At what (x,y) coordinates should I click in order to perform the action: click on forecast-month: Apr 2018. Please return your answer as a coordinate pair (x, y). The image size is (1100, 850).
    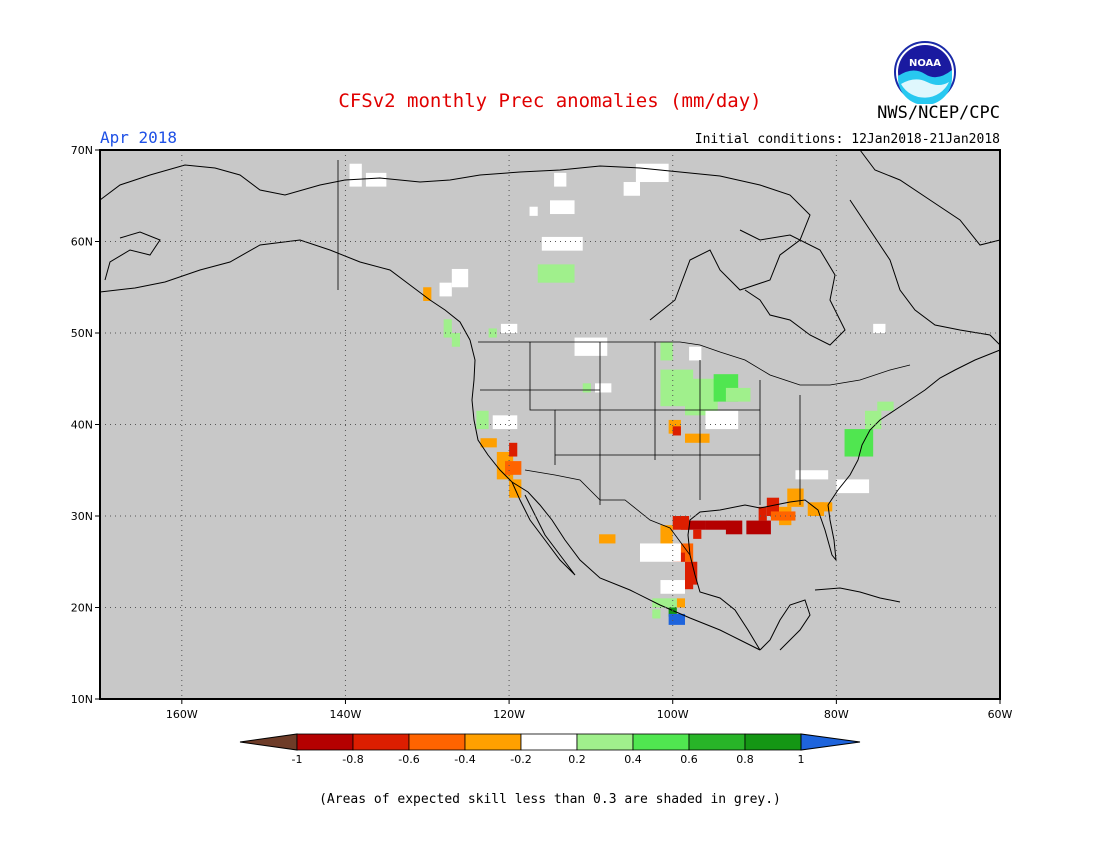
    Looking at the image, I should click on (139, 137).